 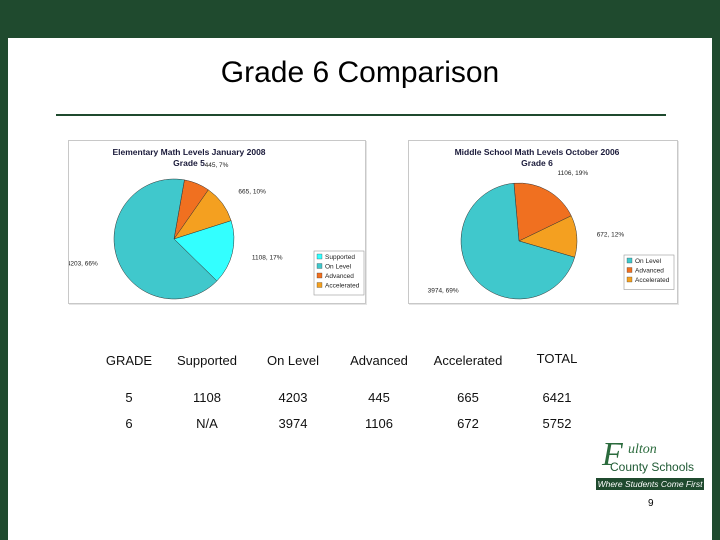 What do you see at coordinates (267, 257) in the screenshot?
I see `pie-label-supported: 1108, 17%` at bounding box center [267, 257].